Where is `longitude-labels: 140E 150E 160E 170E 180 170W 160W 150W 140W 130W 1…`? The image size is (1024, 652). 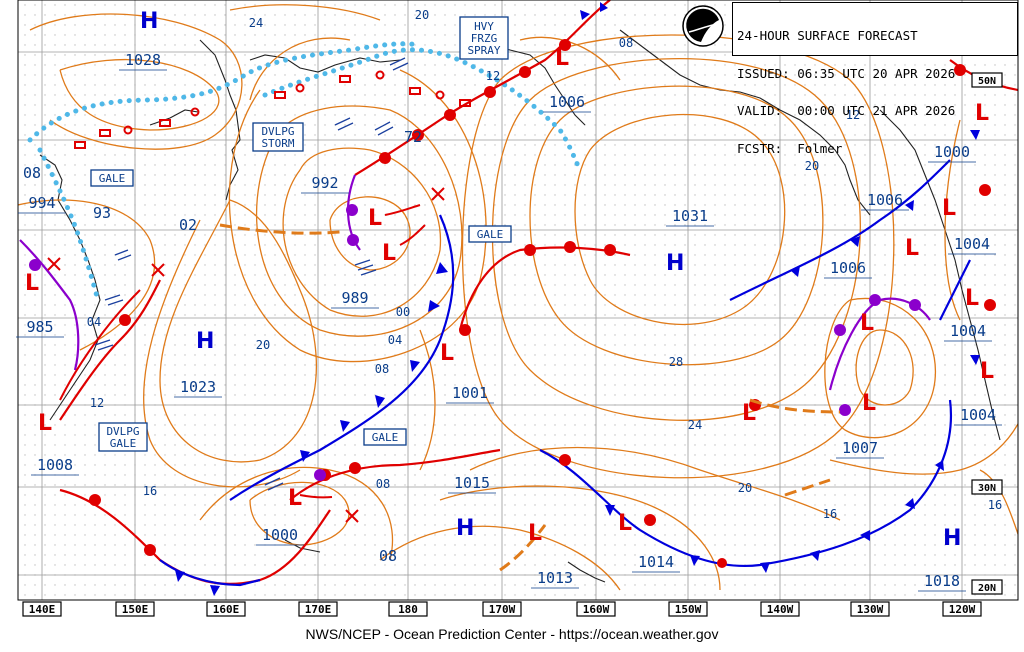 longitude-labels: 140E 150E 160E 170E 180 170W 160W 150W 140W 130W 1… is located at coordinates (502, 609).